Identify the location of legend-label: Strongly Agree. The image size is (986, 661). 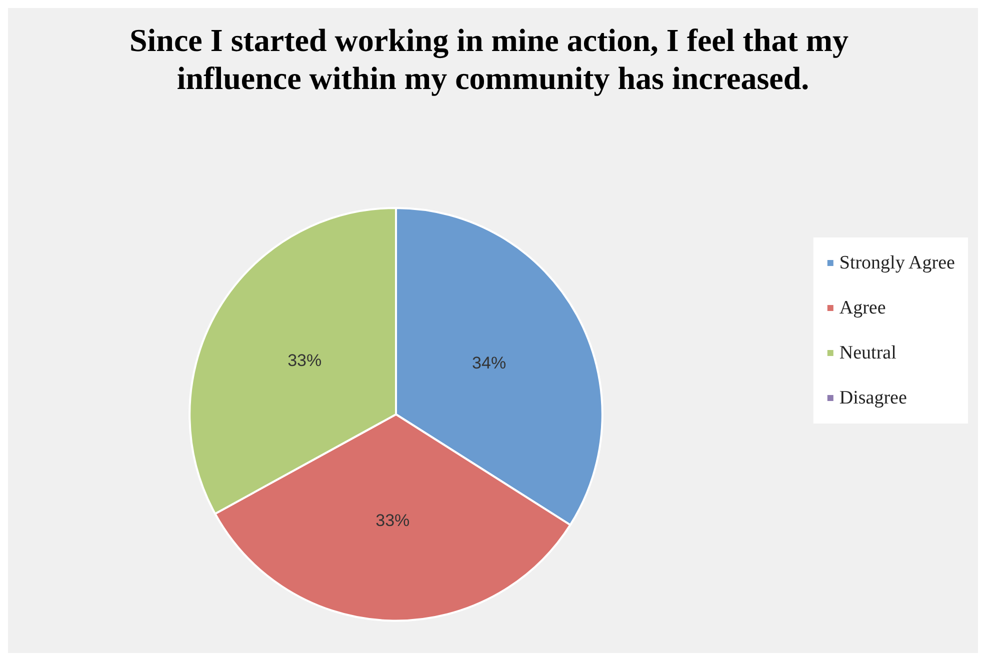
(897, 263).